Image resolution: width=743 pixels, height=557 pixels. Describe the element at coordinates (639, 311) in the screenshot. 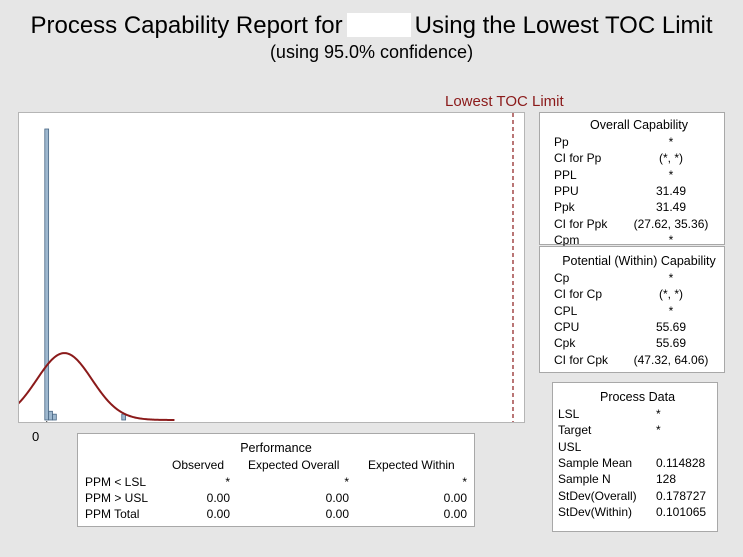

I see `within-capability-row: CPL *` at that location.